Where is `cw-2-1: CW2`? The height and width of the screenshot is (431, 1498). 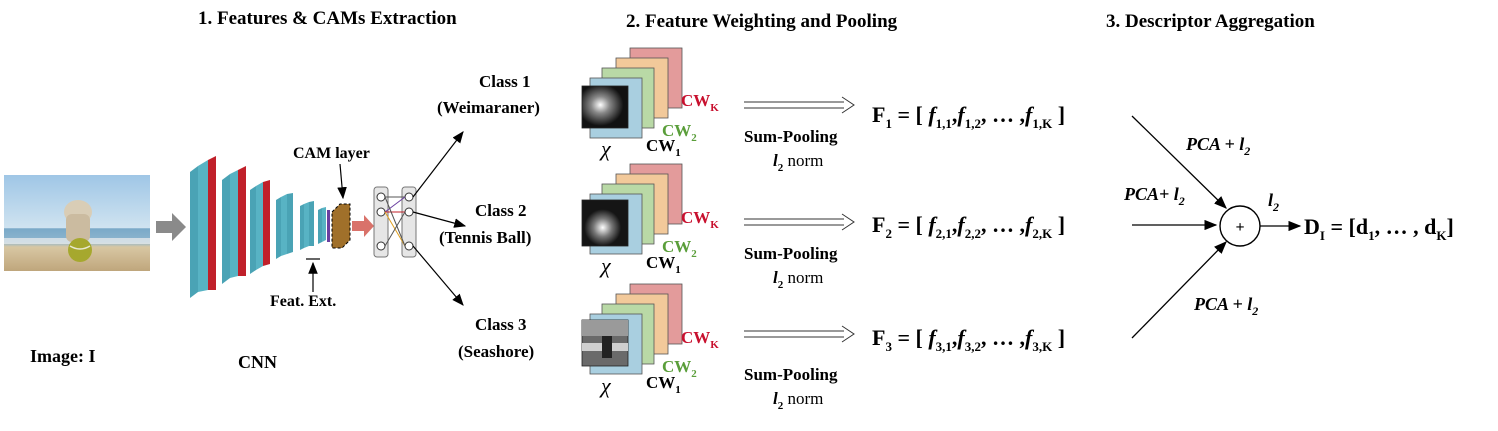 cw-2-1: CW2 is located at coordinates (679, 132).